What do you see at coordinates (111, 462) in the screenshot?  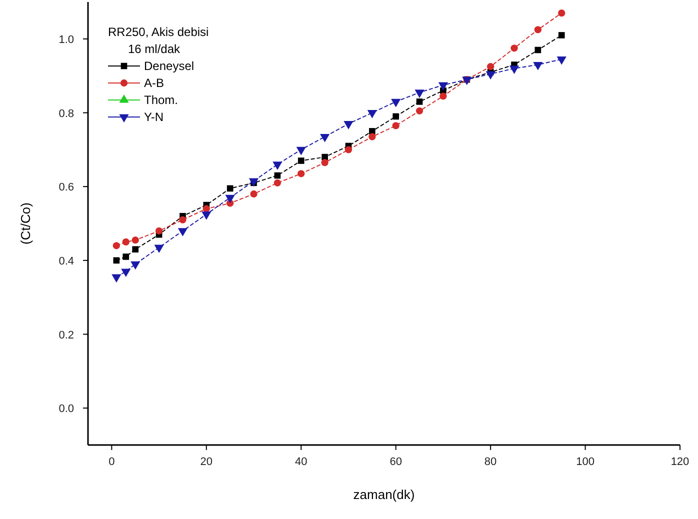 I see `x-tick-label: 0` at bounding box center [111, 462].